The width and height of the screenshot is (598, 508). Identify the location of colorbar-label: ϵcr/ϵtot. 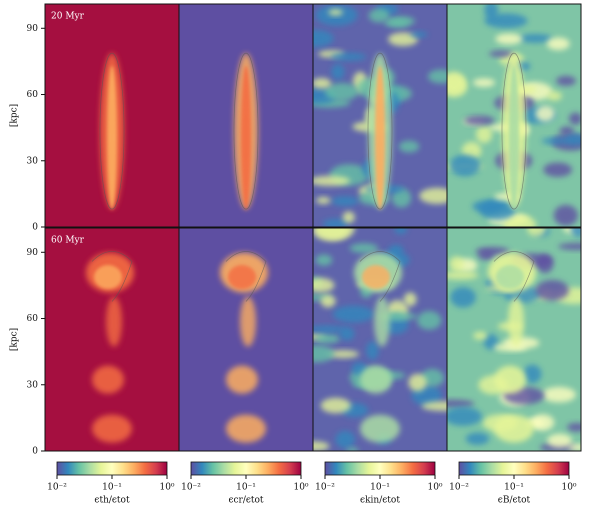
(245, 501).